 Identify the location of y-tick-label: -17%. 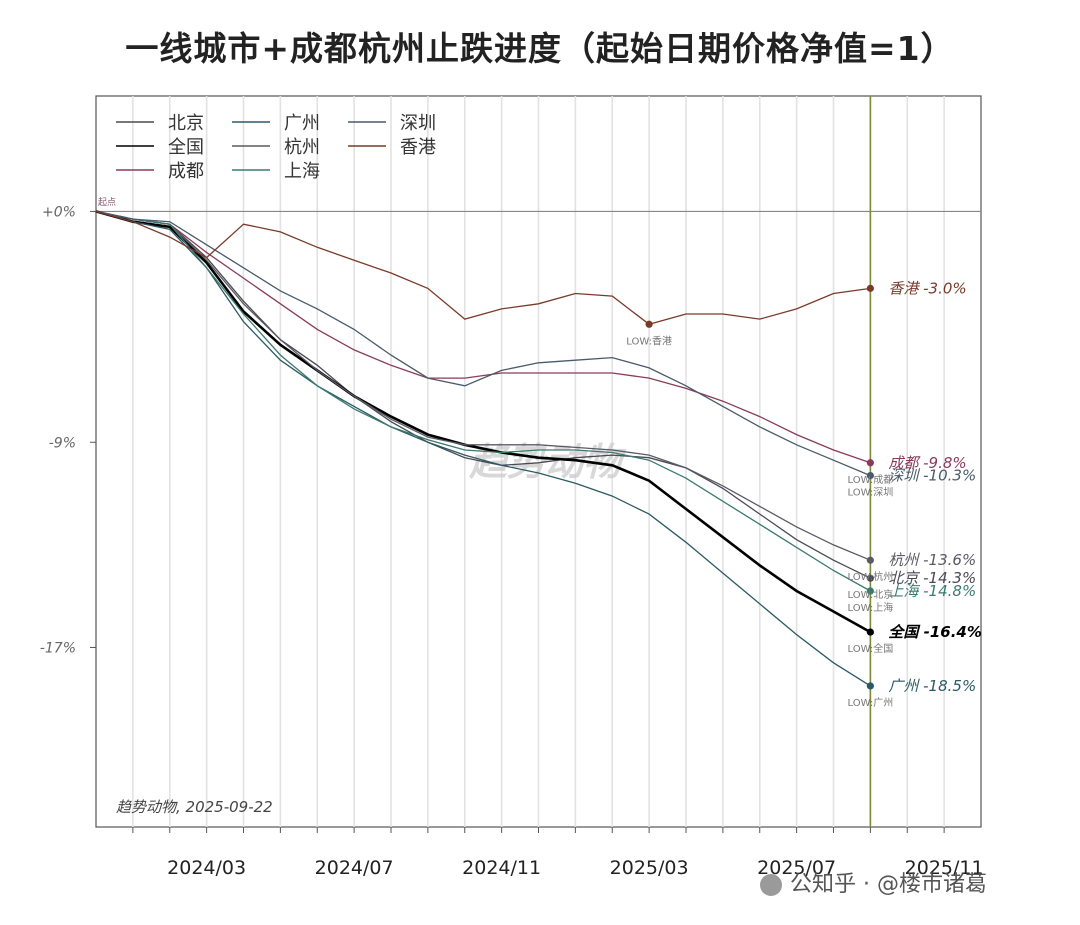
(58, 648).